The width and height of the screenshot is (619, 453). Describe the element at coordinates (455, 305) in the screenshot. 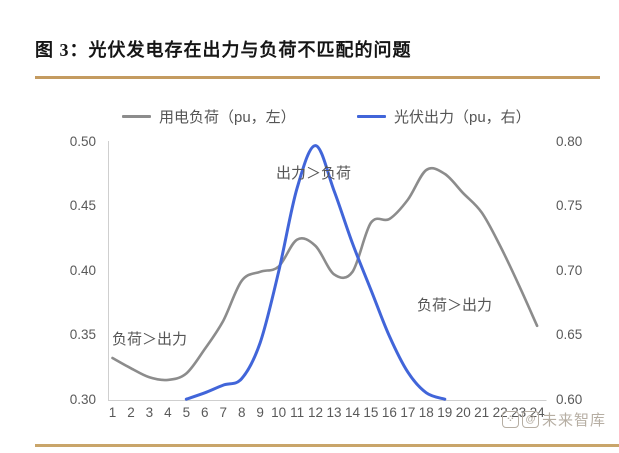

I see `annotation-load-gt-output-right: 负荷＞出力` at that location.